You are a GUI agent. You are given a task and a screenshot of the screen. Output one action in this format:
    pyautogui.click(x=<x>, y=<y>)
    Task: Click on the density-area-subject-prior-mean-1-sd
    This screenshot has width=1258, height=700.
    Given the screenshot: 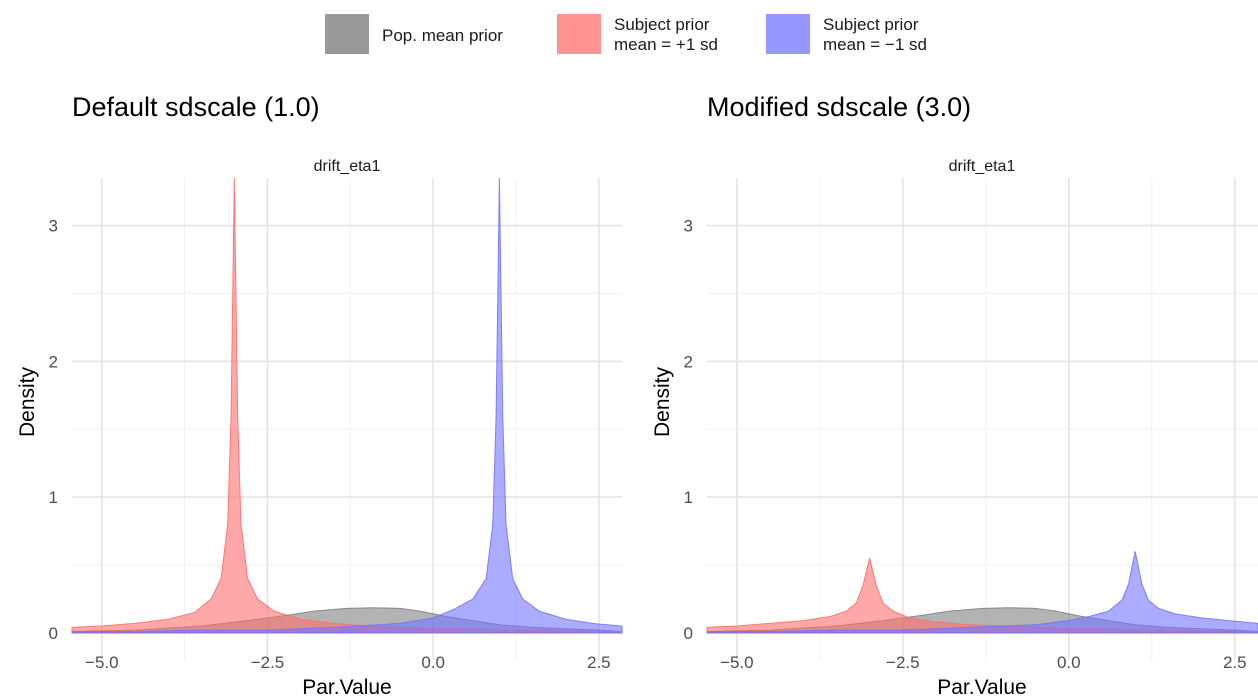 What is the action you would take?
    pyautogui.click(x=982, y=592)
    